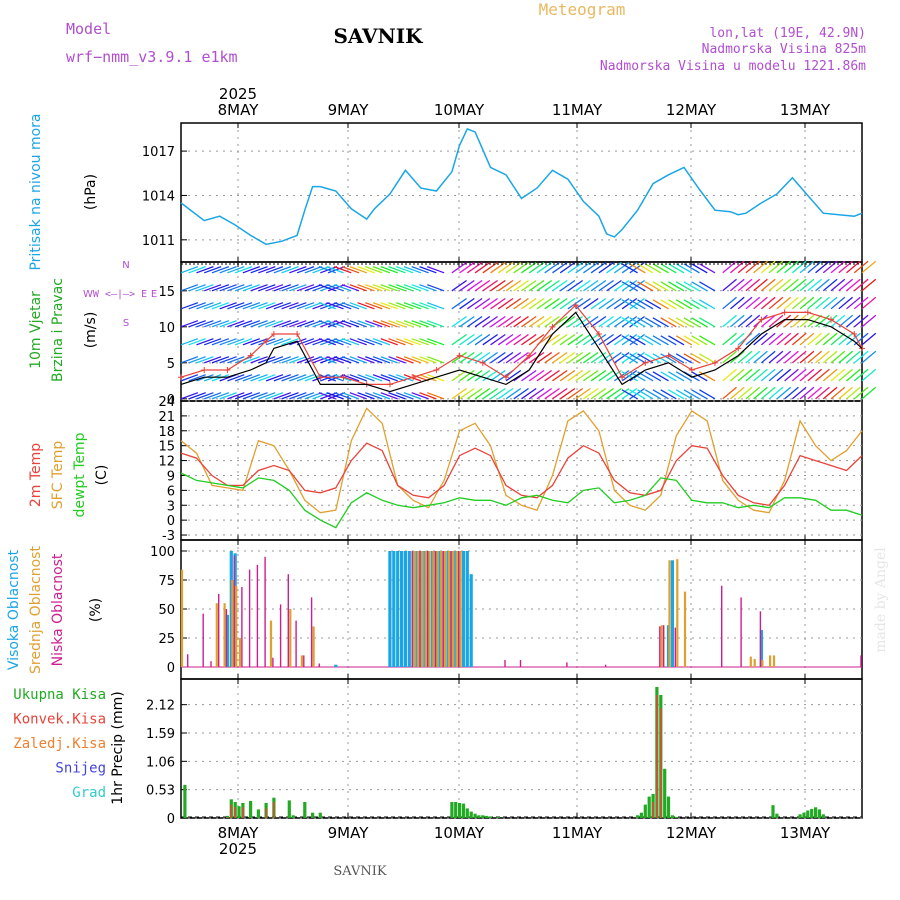 The image size is (900, 900). I want to click on date-label-top: 12MAY, so click(691, 110).